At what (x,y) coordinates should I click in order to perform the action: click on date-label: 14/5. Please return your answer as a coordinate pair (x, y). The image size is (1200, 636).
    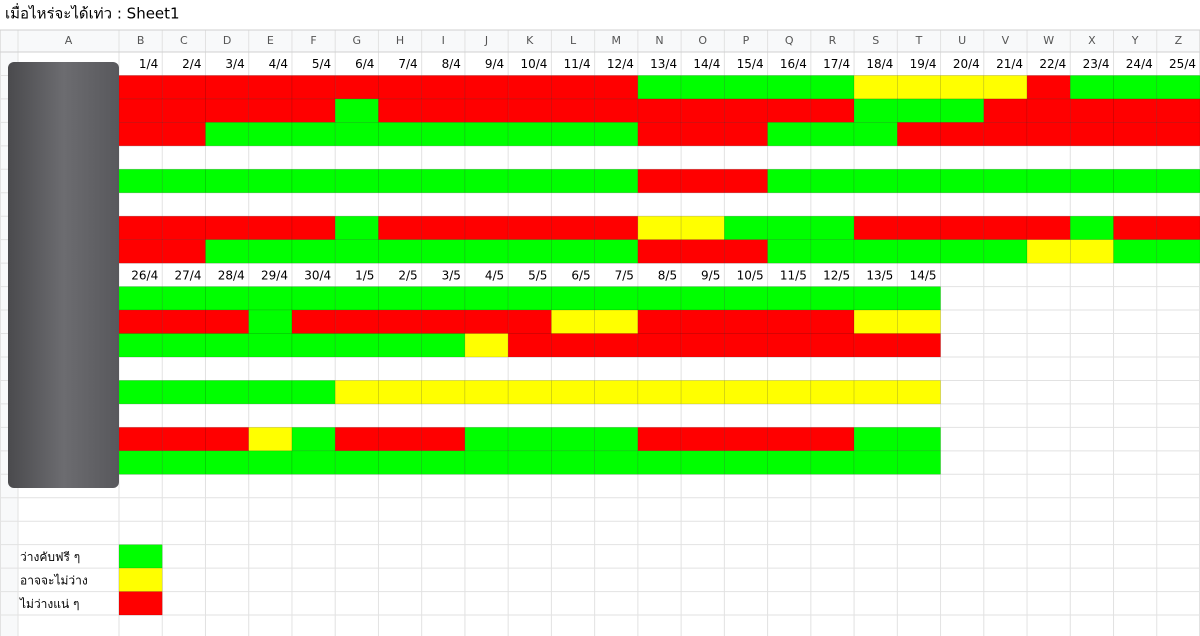
    Looking at the image, I should click on (923, 275).